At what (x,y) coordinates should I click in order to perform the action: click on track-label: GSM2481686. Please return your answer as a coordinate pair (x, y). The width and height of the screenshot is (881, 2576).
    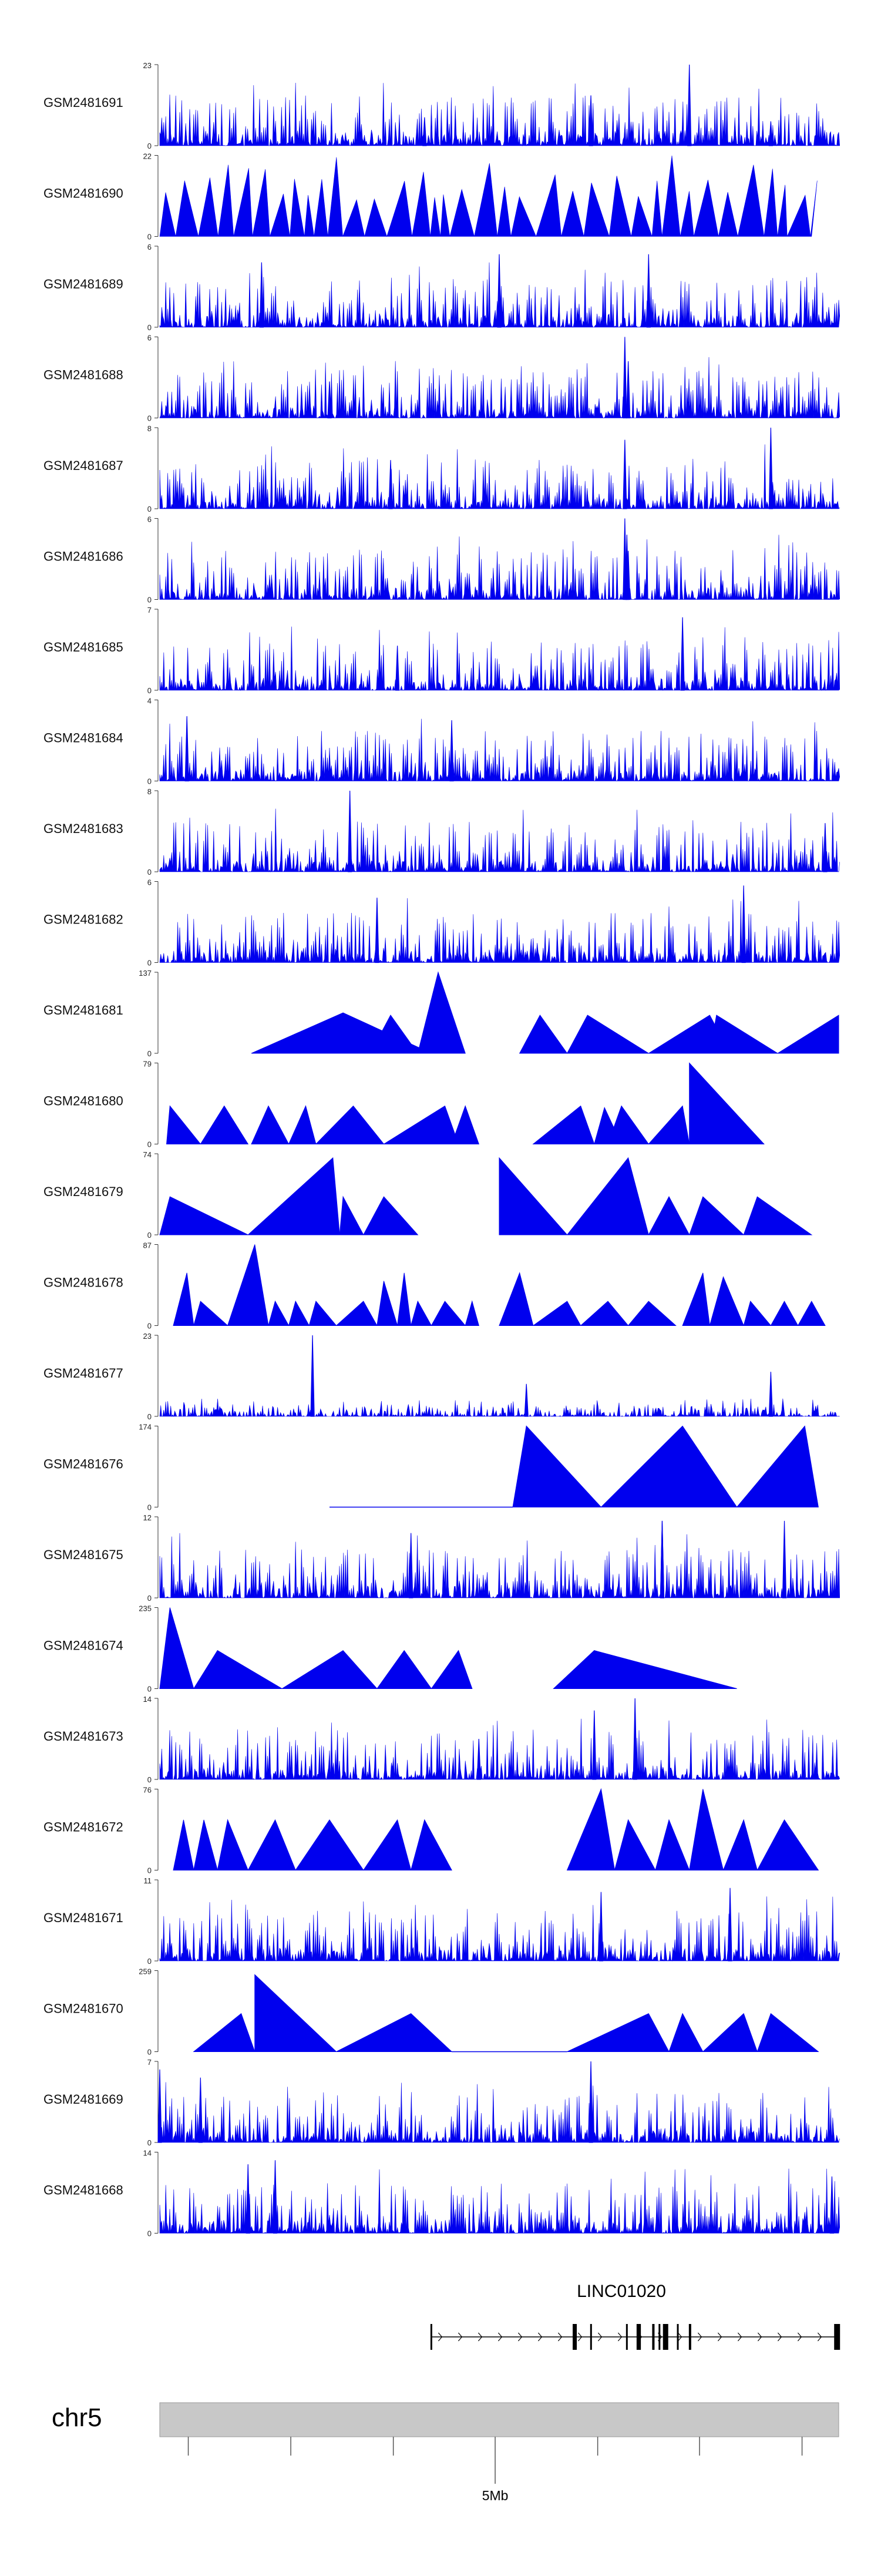
    Looking at the image, I should click on (83, 556).